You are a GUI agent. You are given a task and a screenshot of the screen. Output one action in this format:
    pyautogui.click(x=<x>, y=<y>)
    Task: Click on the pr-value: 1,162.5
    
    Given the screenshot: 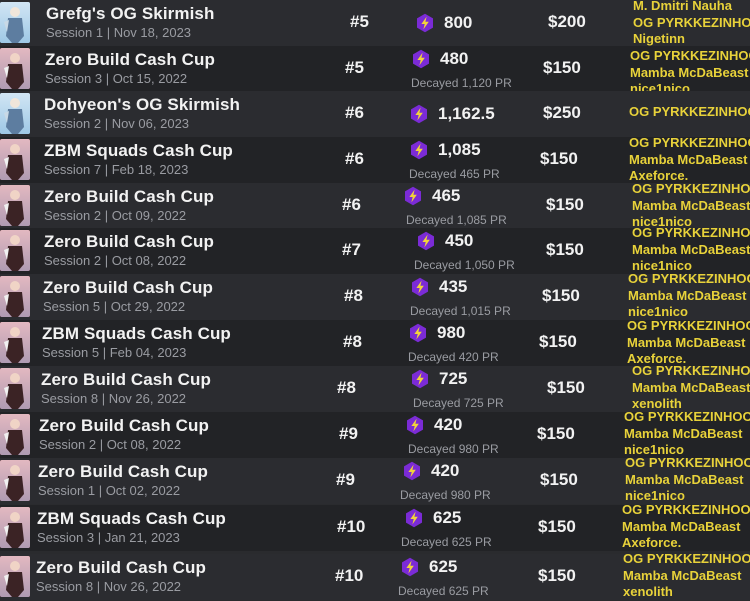 What is the action you would take?
    pyautogui.click(x=466, y=113)
    